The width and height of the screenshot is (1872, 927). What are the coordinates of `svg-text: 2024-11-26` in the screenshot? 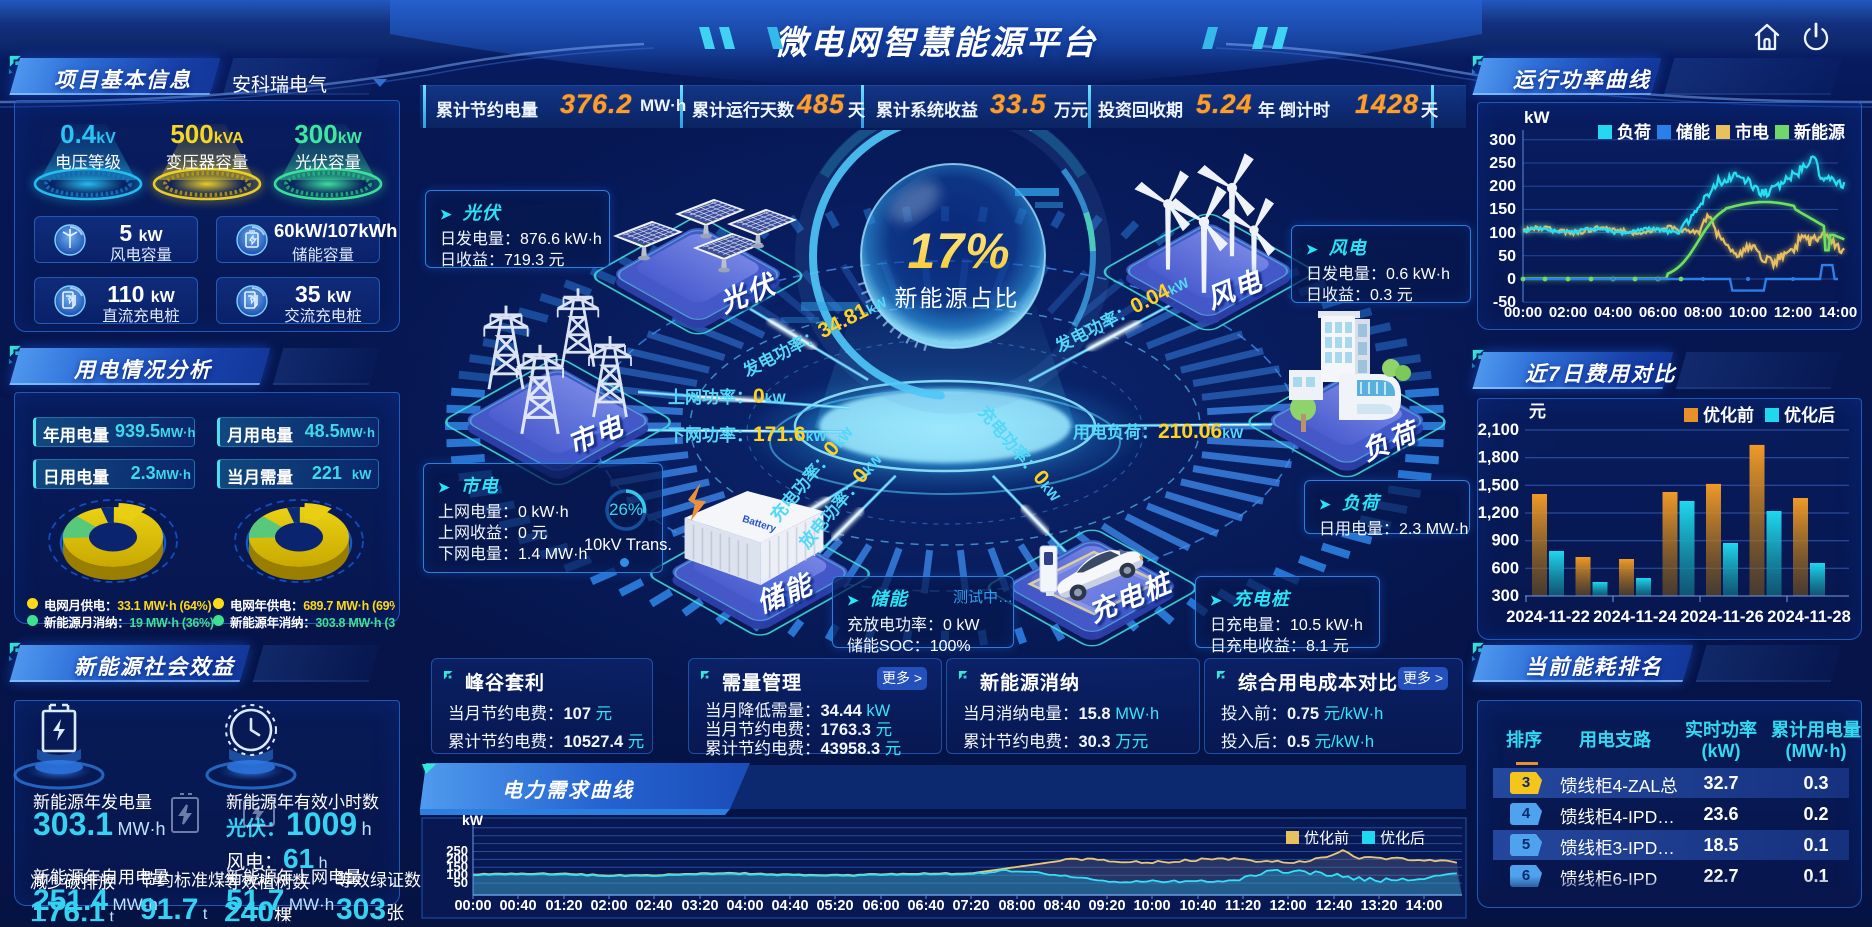 It's located at (1722, 617).